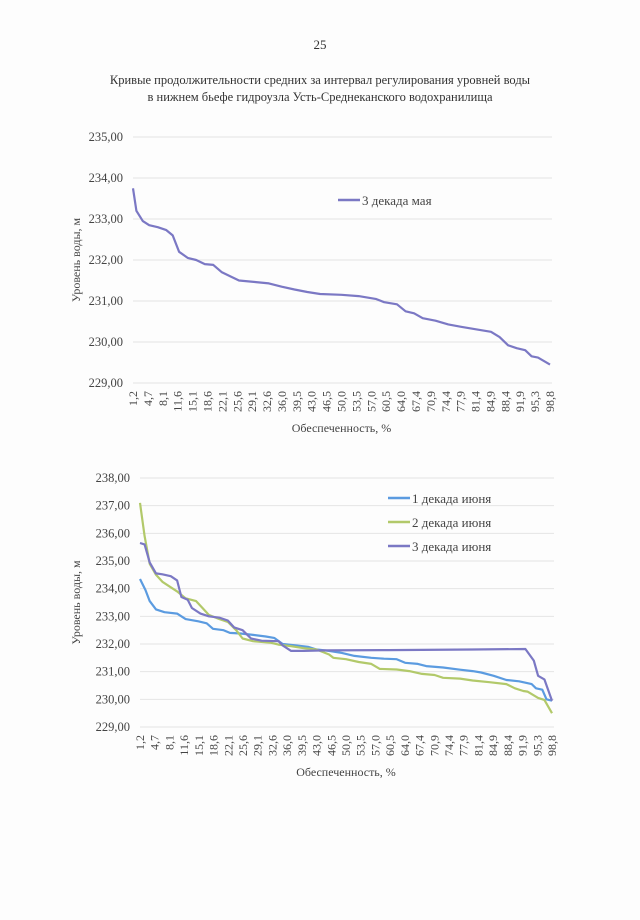 This screenshot has height=920, width=640. I want to click on y-tick-label: 237,00, so click(113, 506).